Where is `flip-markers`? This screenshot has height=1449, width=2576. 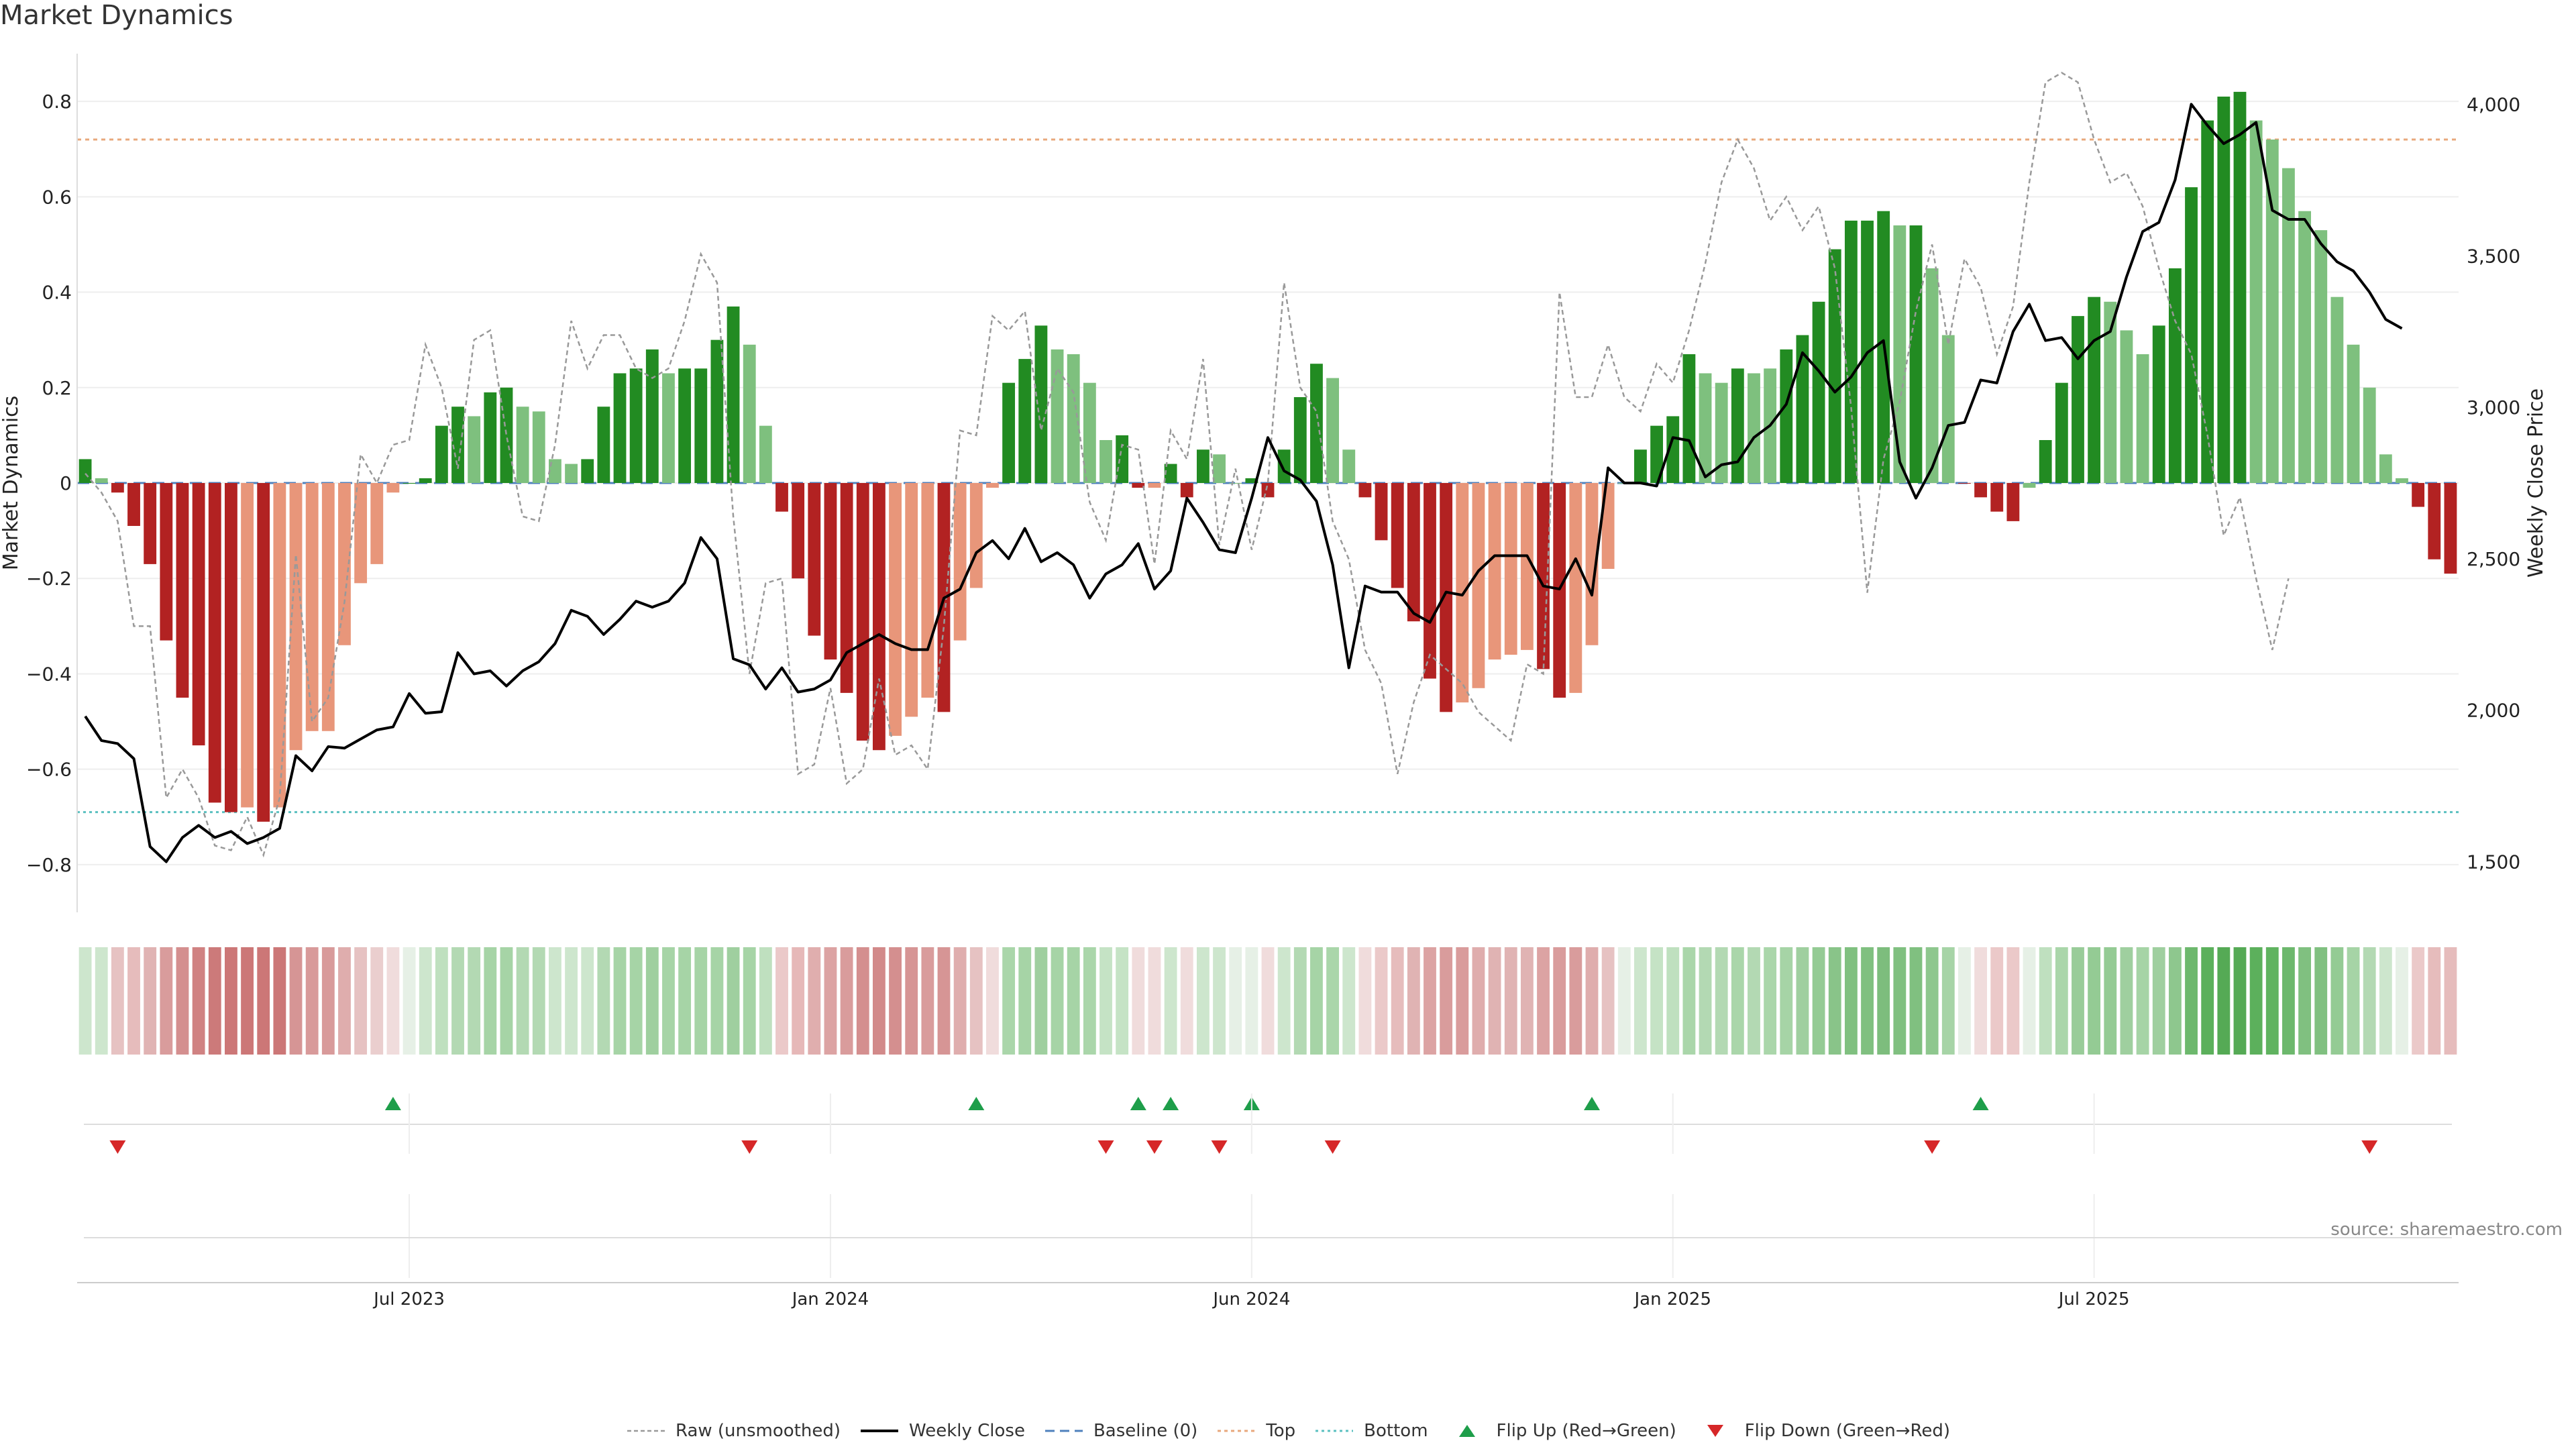 flip-markers is located at coordinates (1268, 1125).